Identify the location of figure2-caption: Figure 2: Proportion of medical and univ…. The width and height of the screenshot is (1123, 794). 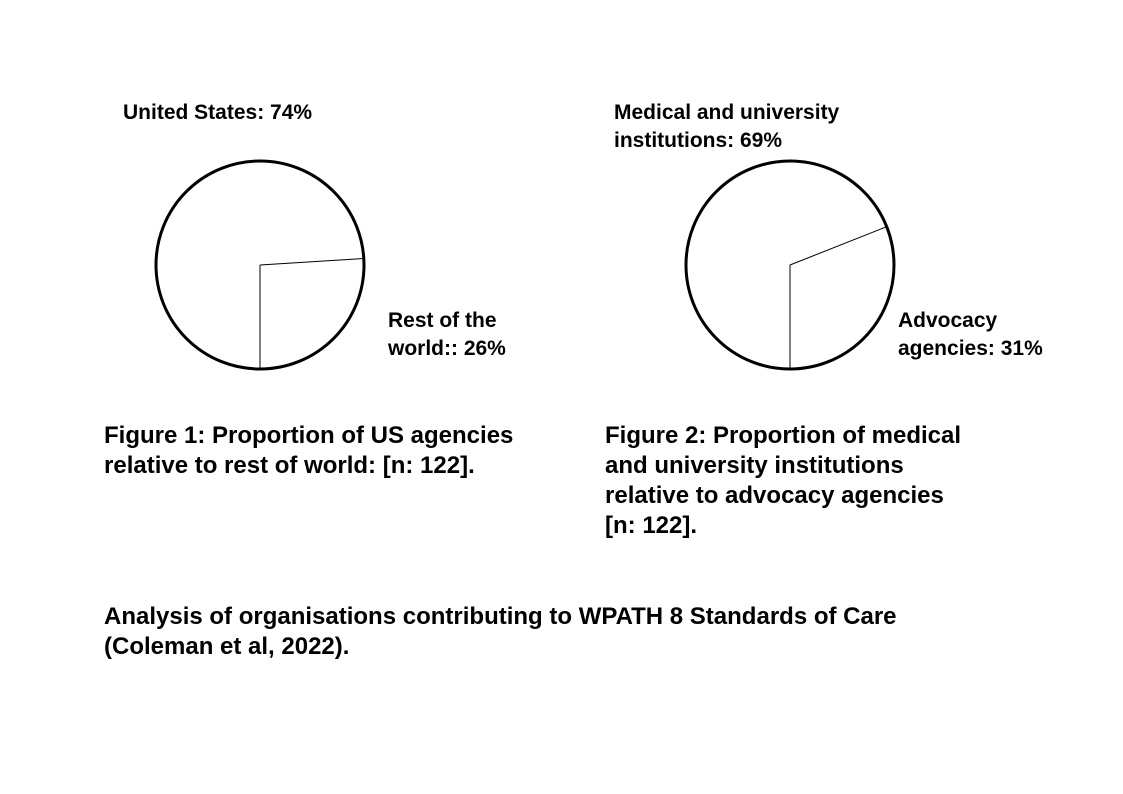
(783, 480).